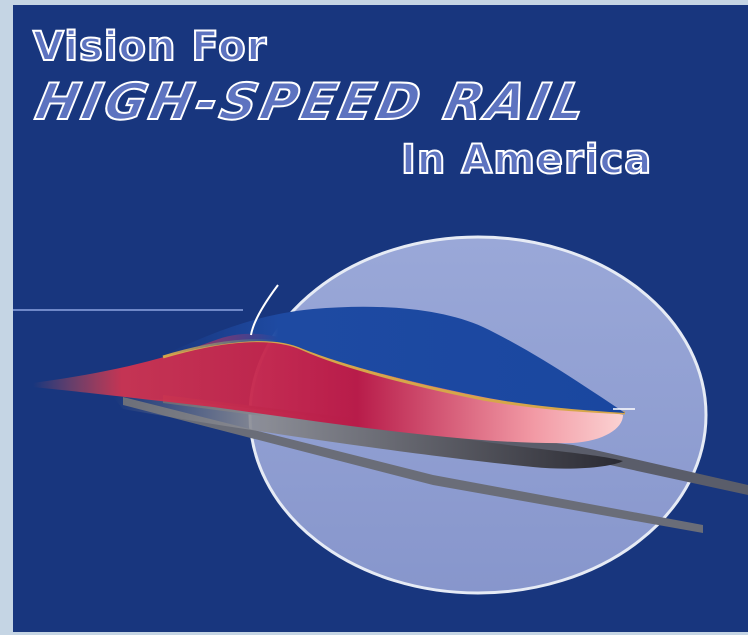 This screenshot has height=635, width=748. What do you see at coordinates (150, 47) in the screenshot?
I see `title-vision-for: Vision For` at bounding box center [150, 47].